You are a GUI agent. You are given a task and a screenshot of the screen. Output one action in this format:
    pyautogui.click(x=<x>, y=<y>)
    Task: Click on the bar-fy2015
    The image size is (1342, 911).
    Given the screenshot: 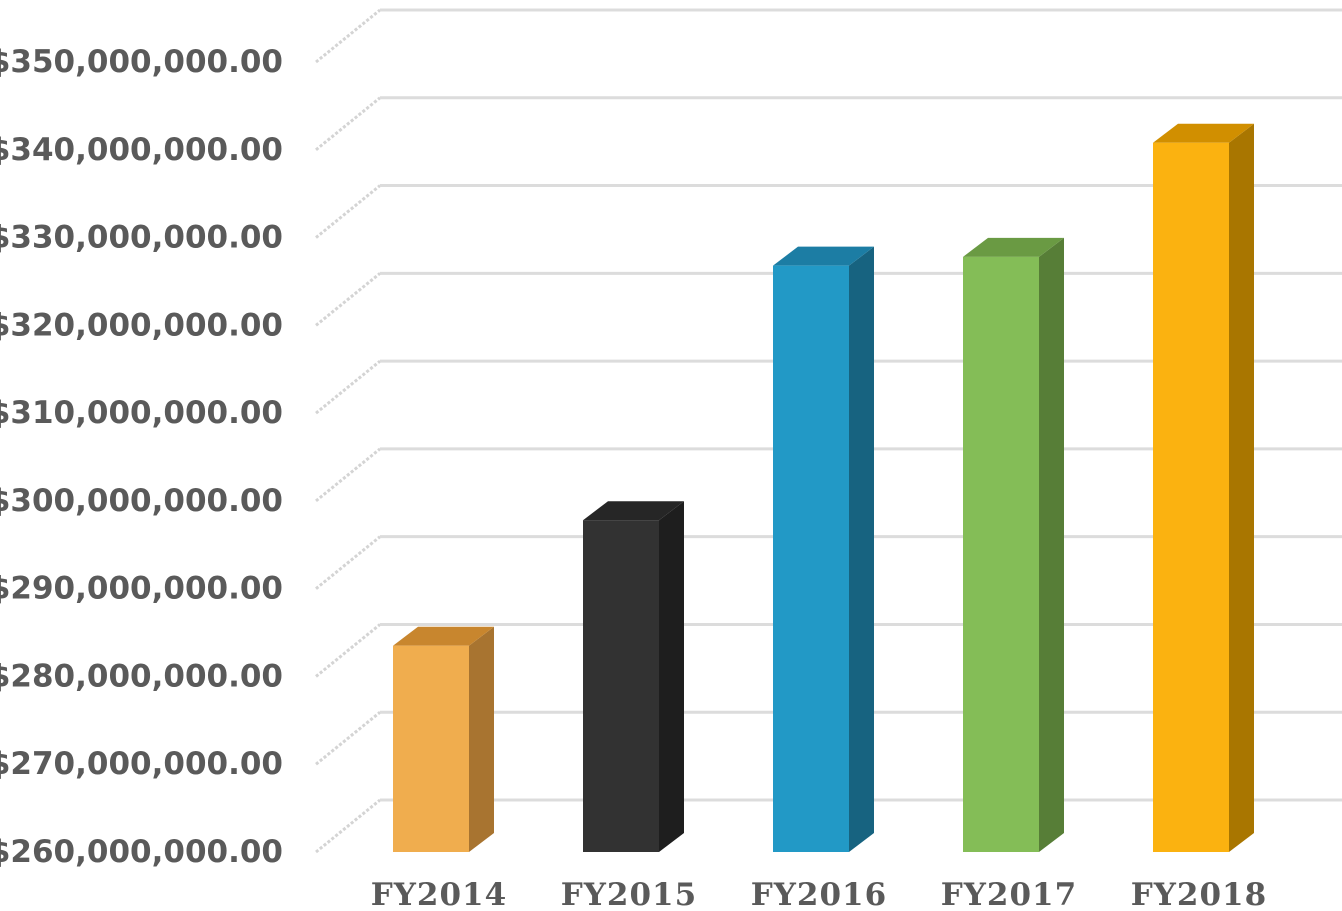 What is the action you would take?
    pyautogui.click(x=633, y=676)
    